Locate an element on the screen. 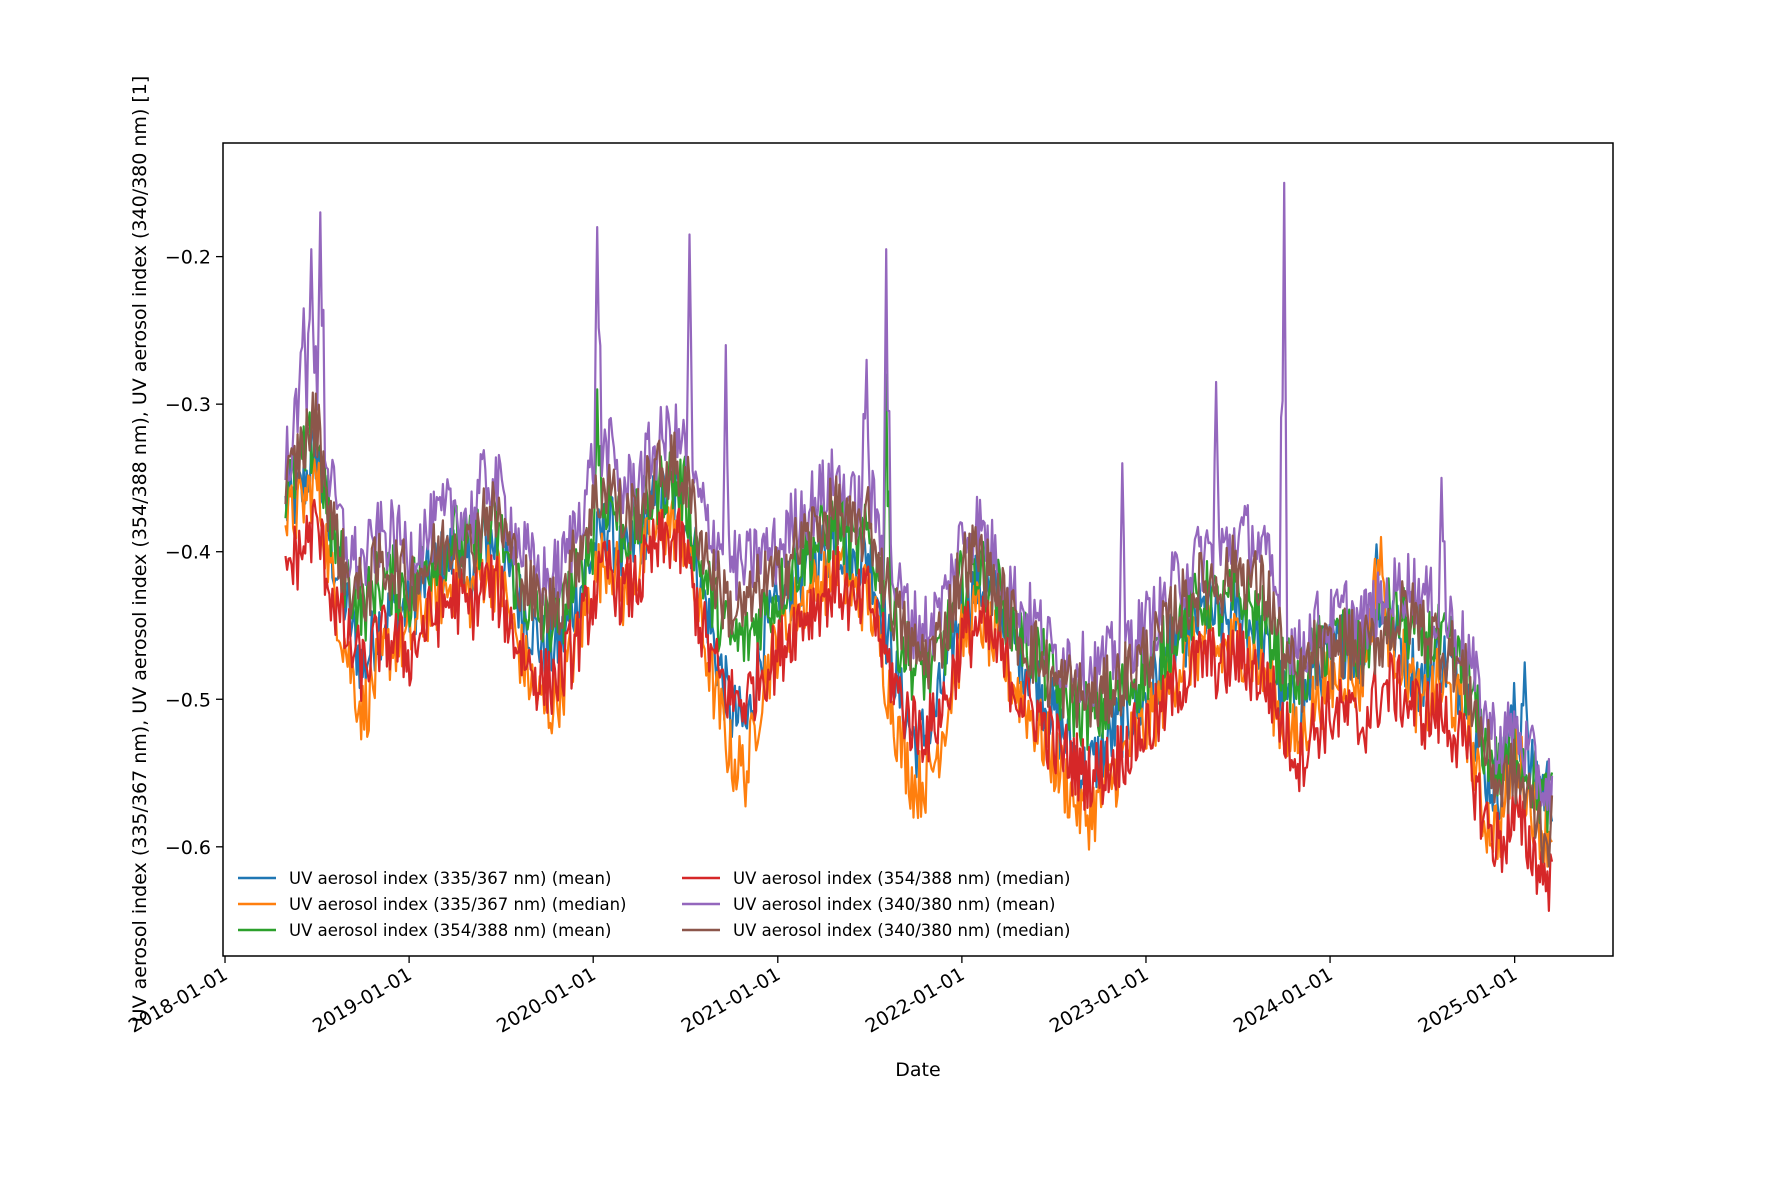  y-tick-label: −0.5 is located at coordinates (188, 700).